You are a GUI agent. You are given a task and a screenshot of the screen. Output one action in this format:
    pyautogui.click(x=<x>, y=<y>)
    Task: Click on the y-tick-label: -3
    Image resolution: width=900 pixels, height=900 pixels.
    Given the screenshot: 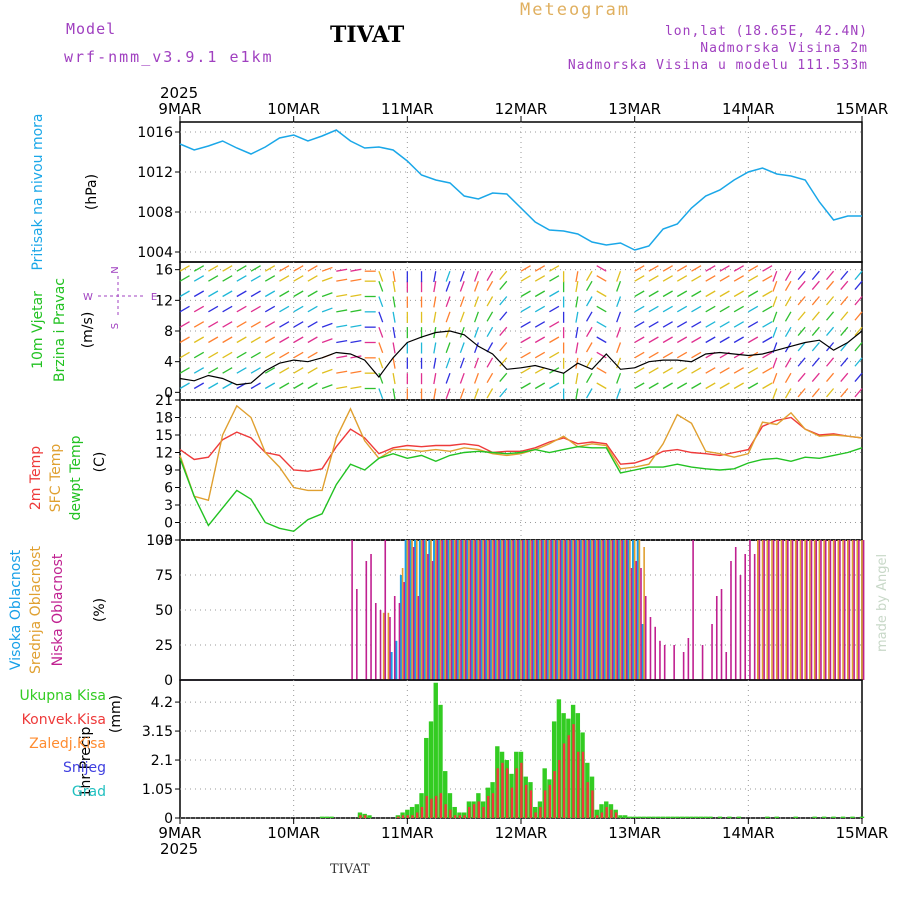 What is the action you would take?
    pyautogui.click(x=166, y=541)
    